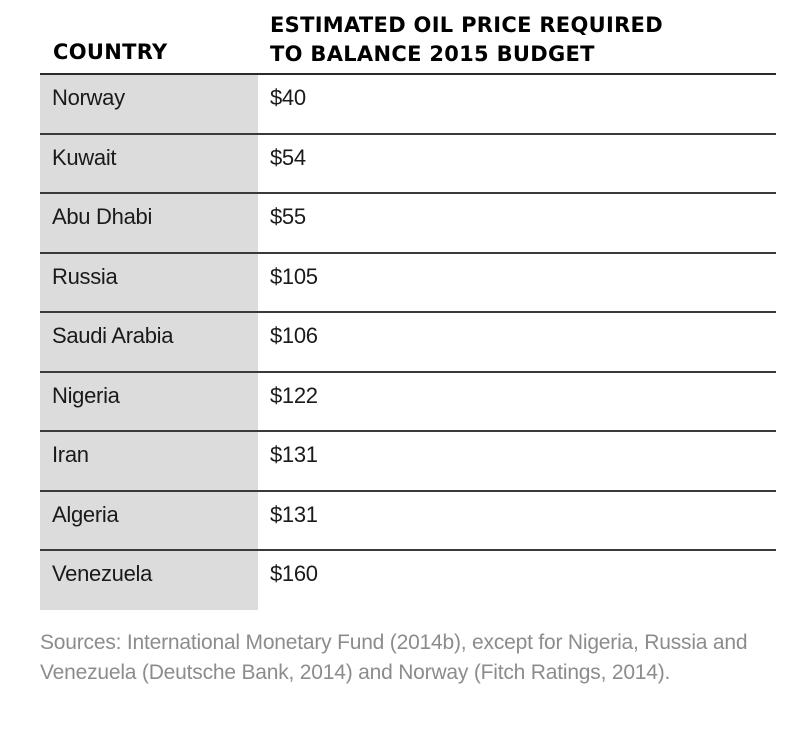  What do you see at coordinates (294, 573) in the screenshot?
I see `price-cell: $160` at bounding box center [294, 573].